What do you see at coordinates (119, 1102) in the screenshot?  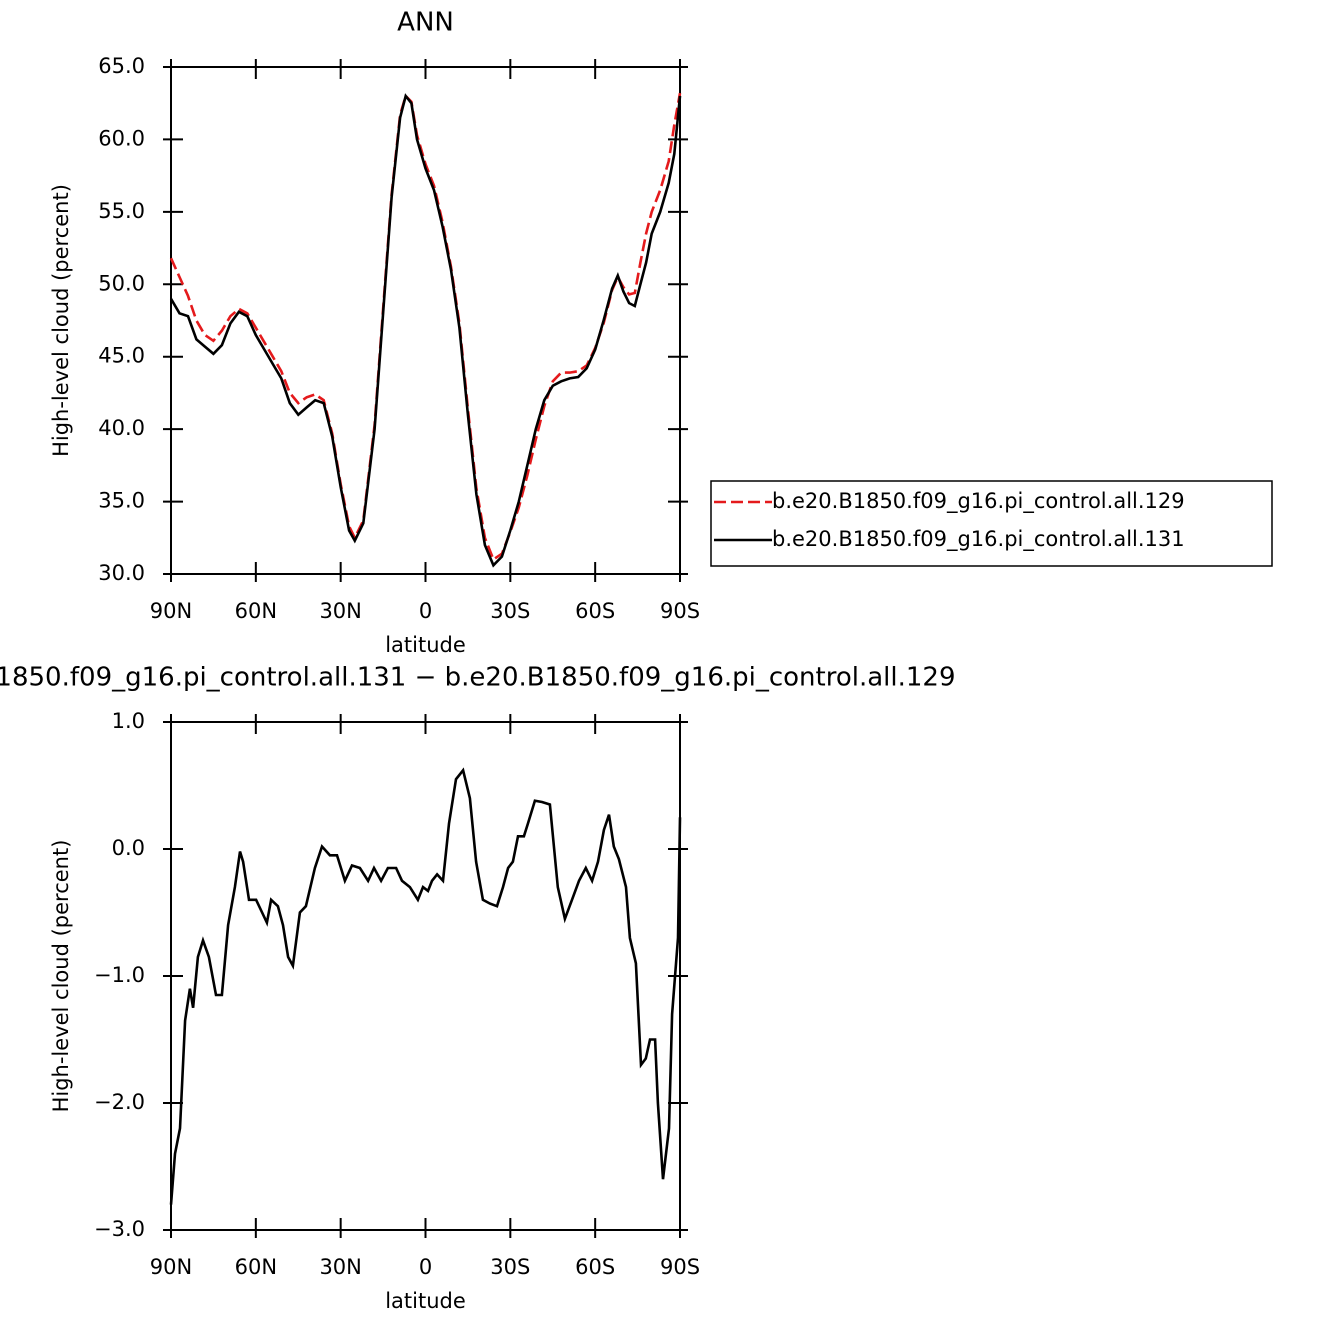 I see `y-tick-label: −2.0` at bounding box center [119, 1102].